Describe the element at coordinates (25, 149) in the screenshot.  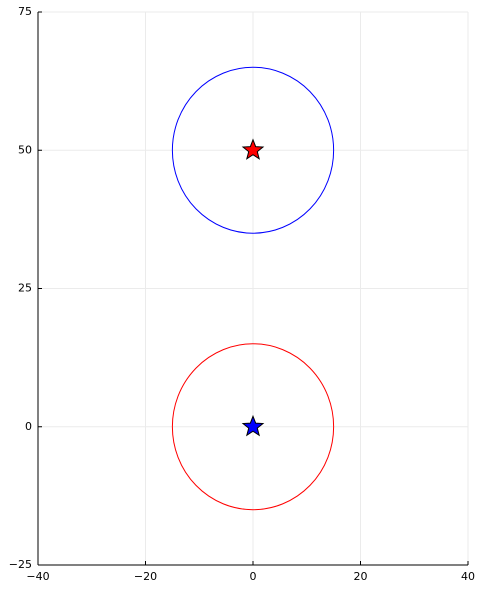
I see `y-tick-label: 50` at that location.